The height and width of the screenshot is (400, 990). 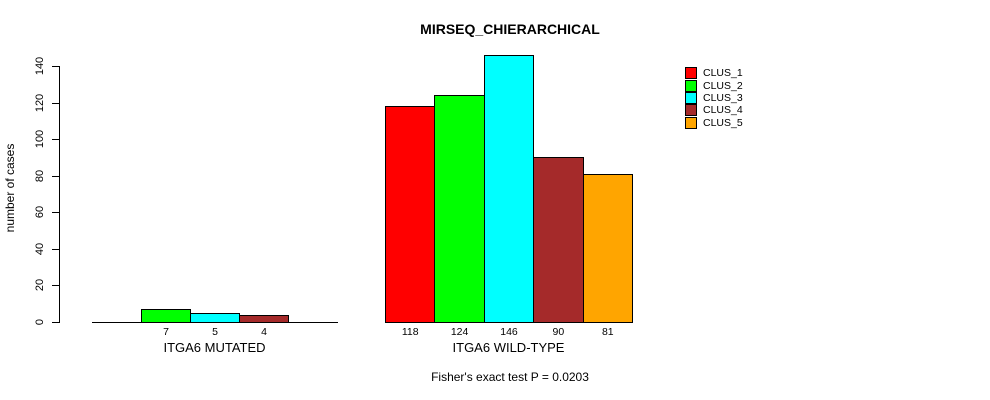 What do you see at coordinates (40, 103) in the screenshot?
I see `y-axis-tick-label: 120` at bounding box center [40, 103].